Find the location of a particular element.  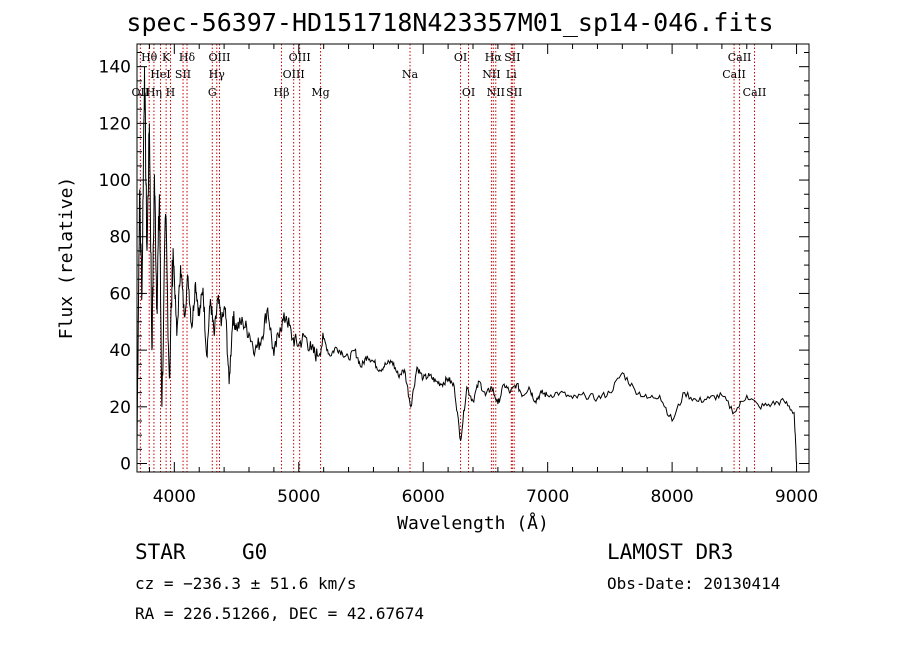

line-label-15: Na is located at coordinates (410, 74).